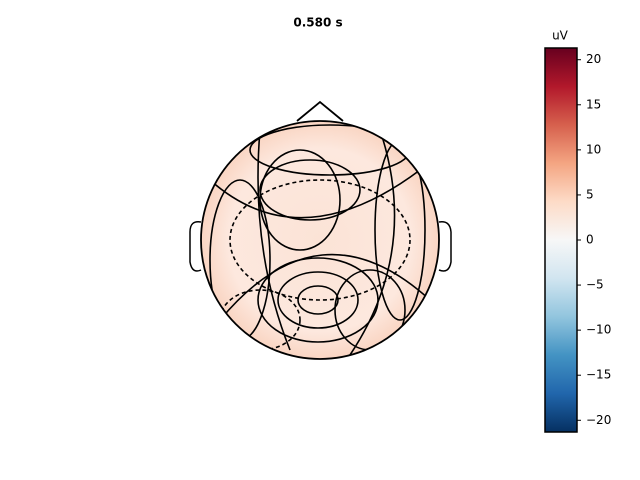  I want to click on colorbar, so click(561, 240).